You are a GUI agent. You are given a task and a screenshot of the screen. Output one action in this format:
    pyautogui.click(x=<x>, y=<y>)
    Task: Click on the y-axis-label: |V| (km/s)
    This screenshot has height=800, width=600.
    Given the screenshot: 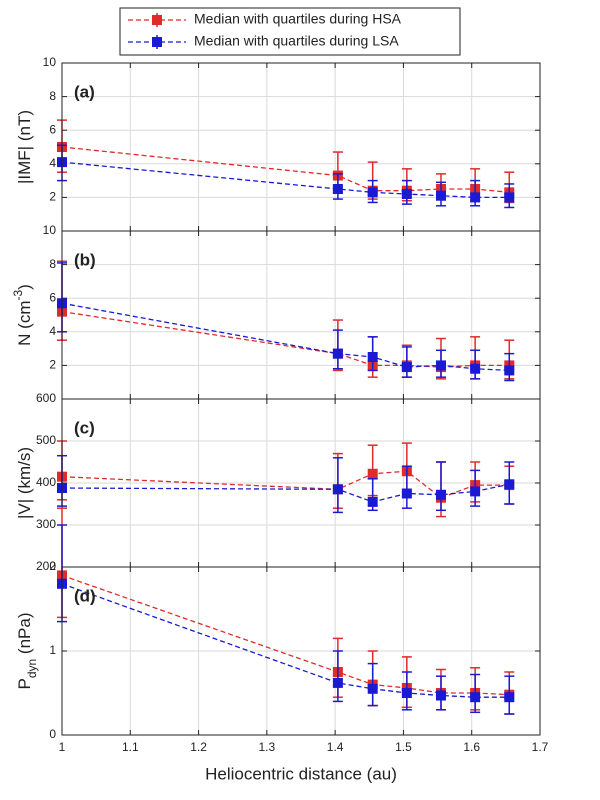 What is the action you would take?
    pyautogui.click(x=24, y=483)
    